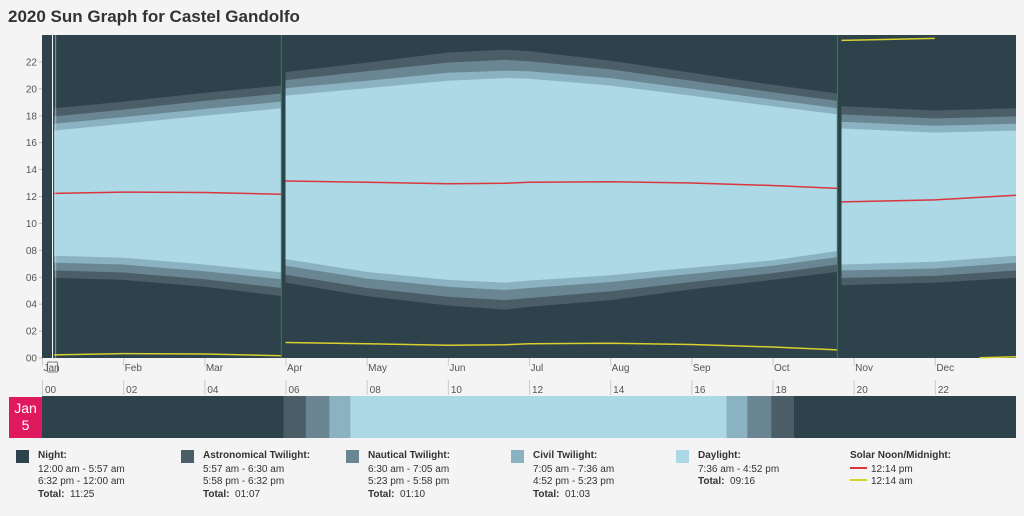 The image size is (1024, 516). Describe the element at coordinates (25, 408) in the screenshot. I see `selected-date-month: Jan` at that location.